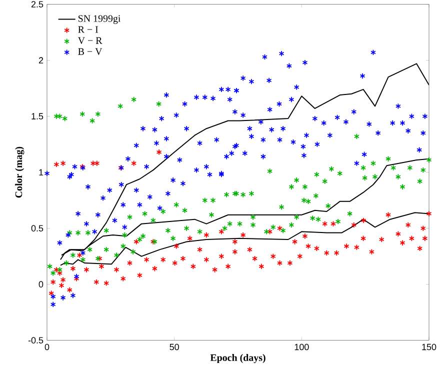 The height and width of the screenshot is (374, 440). Describe the element at coordinates (301, 347) in the screenshot. I see `x-tick-label: 100` at that location.